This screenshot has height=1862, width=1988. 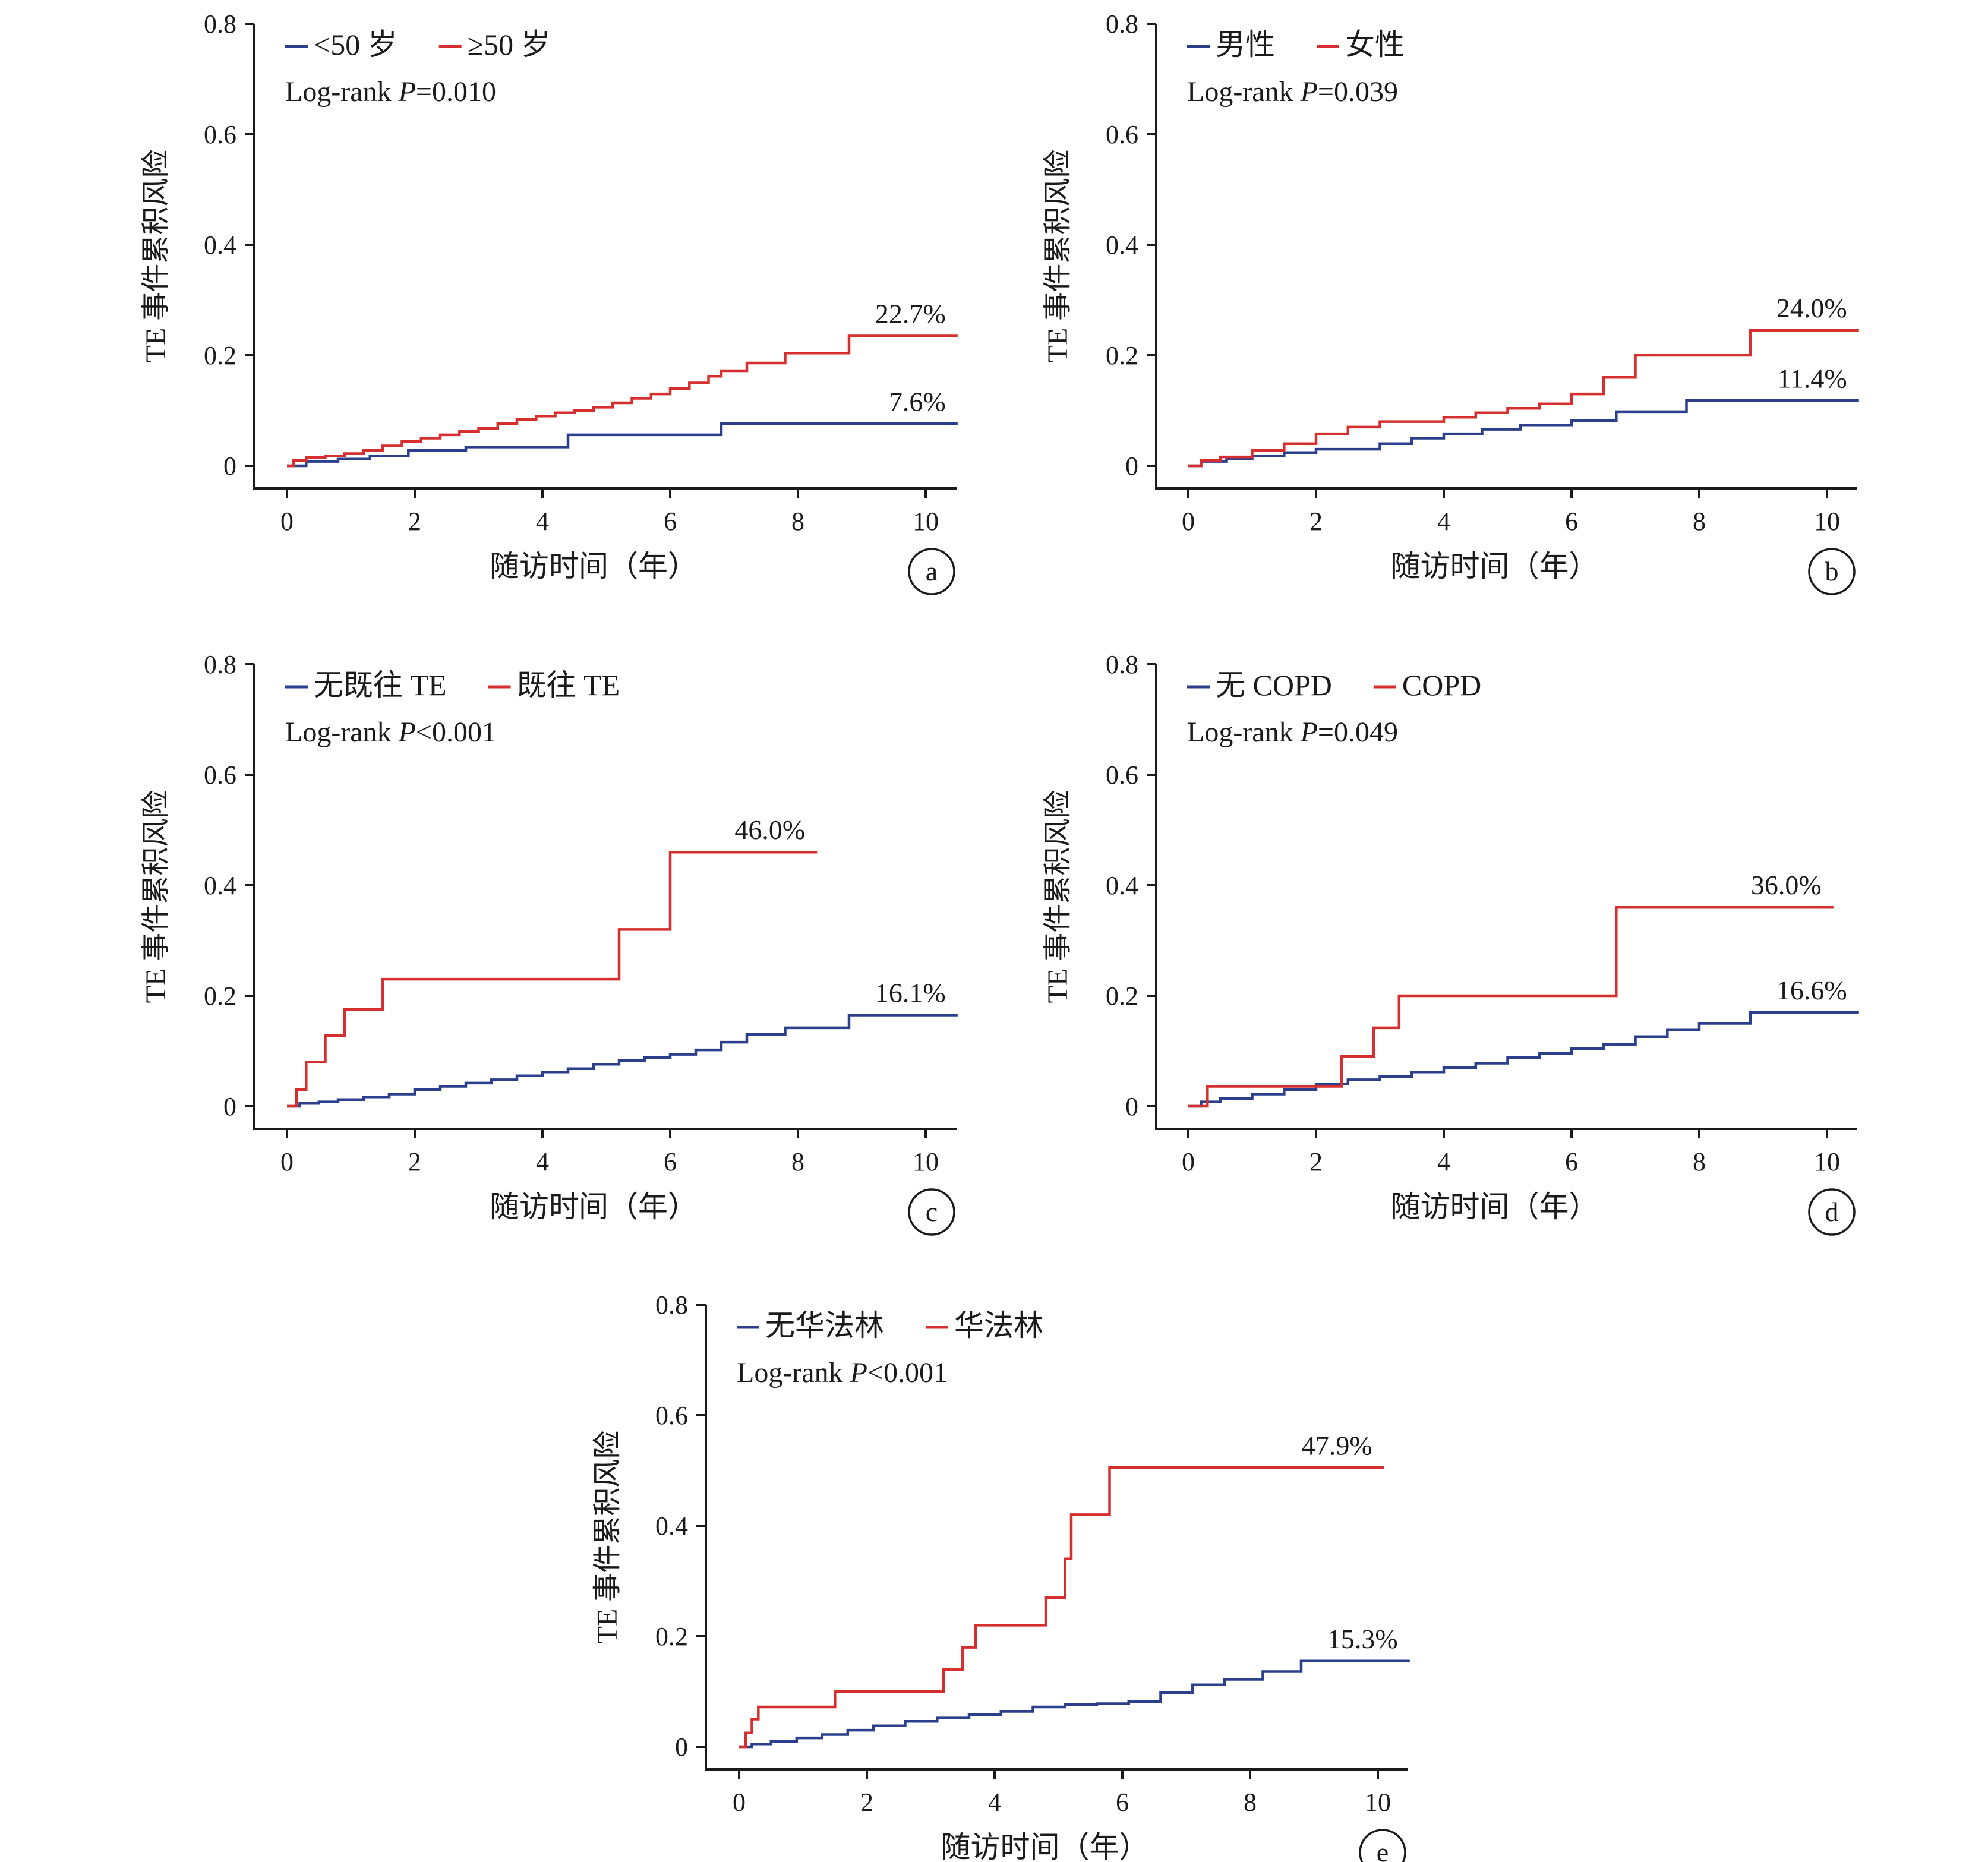 What do you see at coordinates (1786, 885) in the screenshot?
I see `end-value-label: 36.0%` at bounding box center [1786, 885].